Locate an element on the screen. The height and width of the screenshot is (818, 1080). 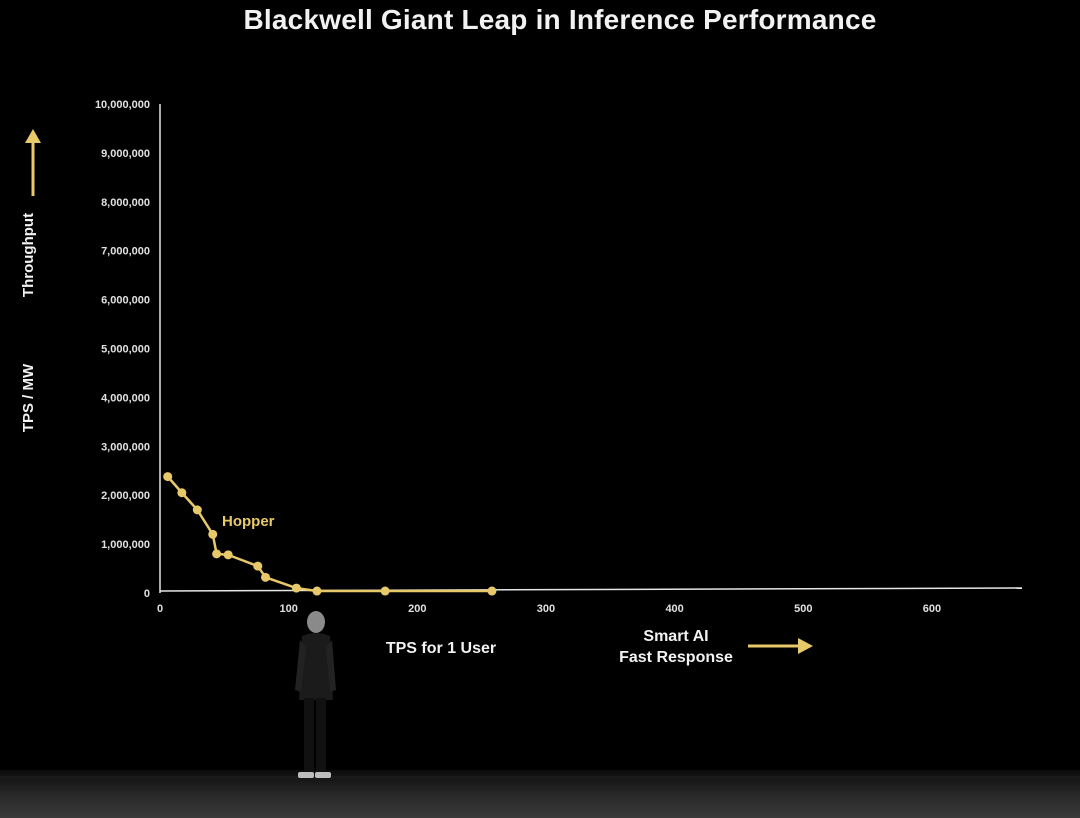
x-axis-label: TPS for 1 User is located at coordinates (441, 648).